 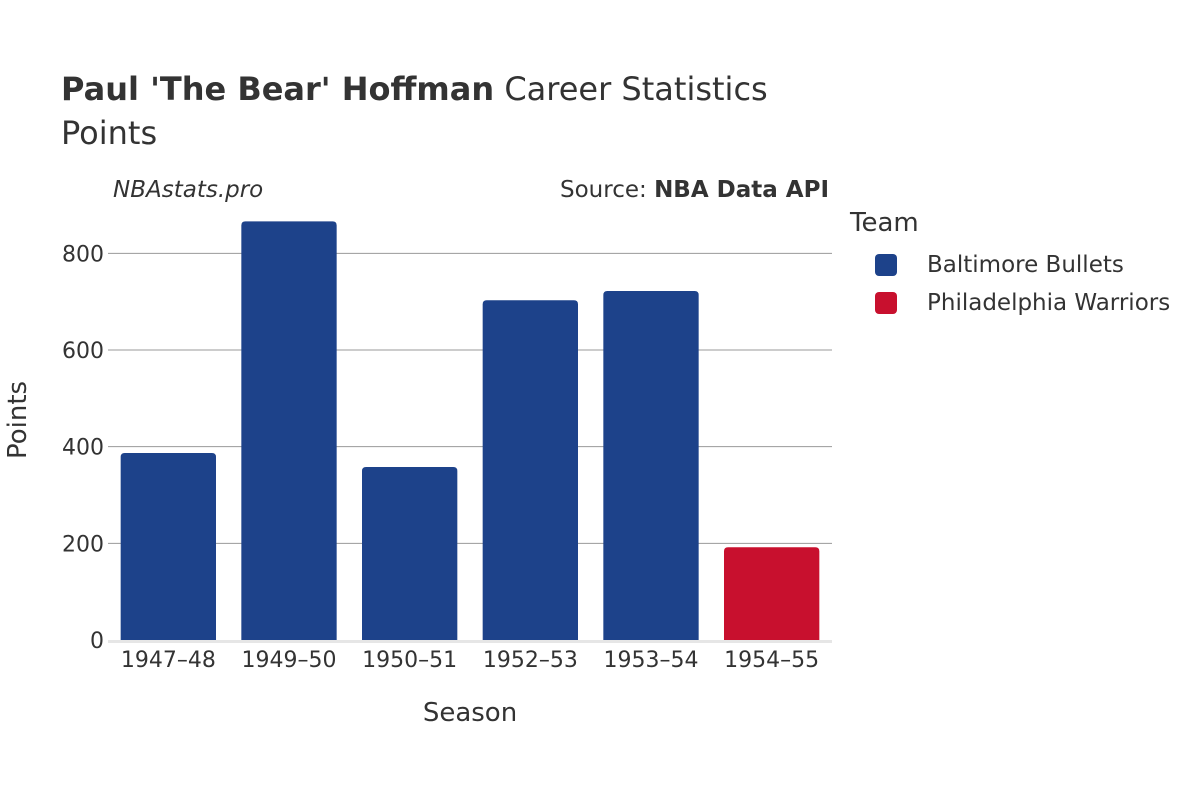 I want to click on x-tick-label: 1953–54, so click(x=651, y=660).